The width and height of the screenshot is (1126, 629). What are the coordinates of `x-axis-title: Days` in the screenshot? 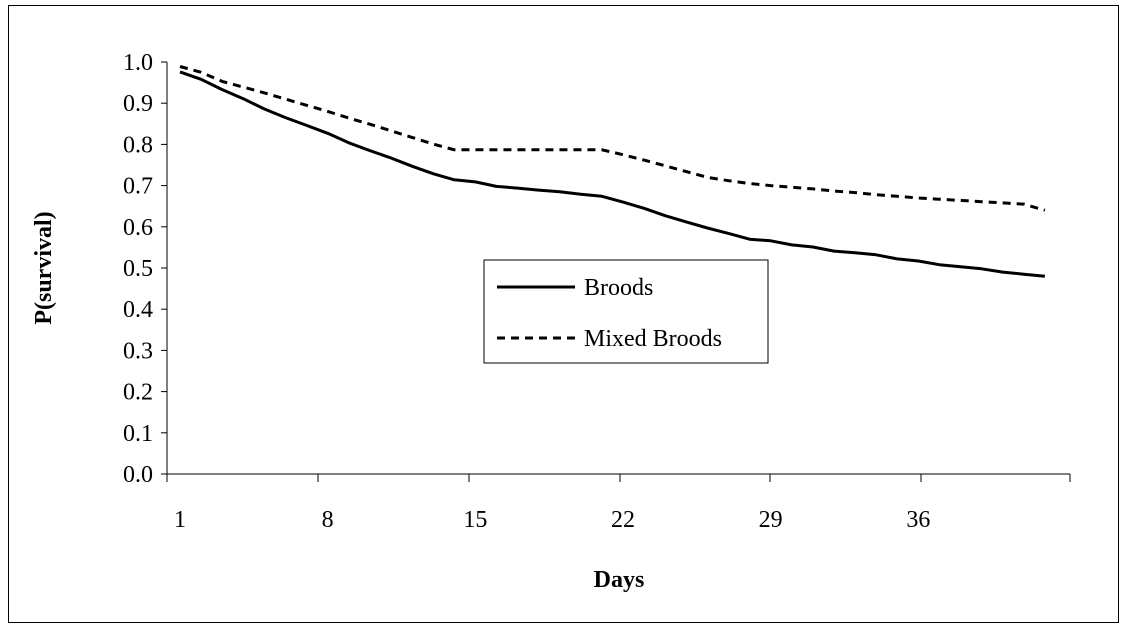 It's located at (619, 580).